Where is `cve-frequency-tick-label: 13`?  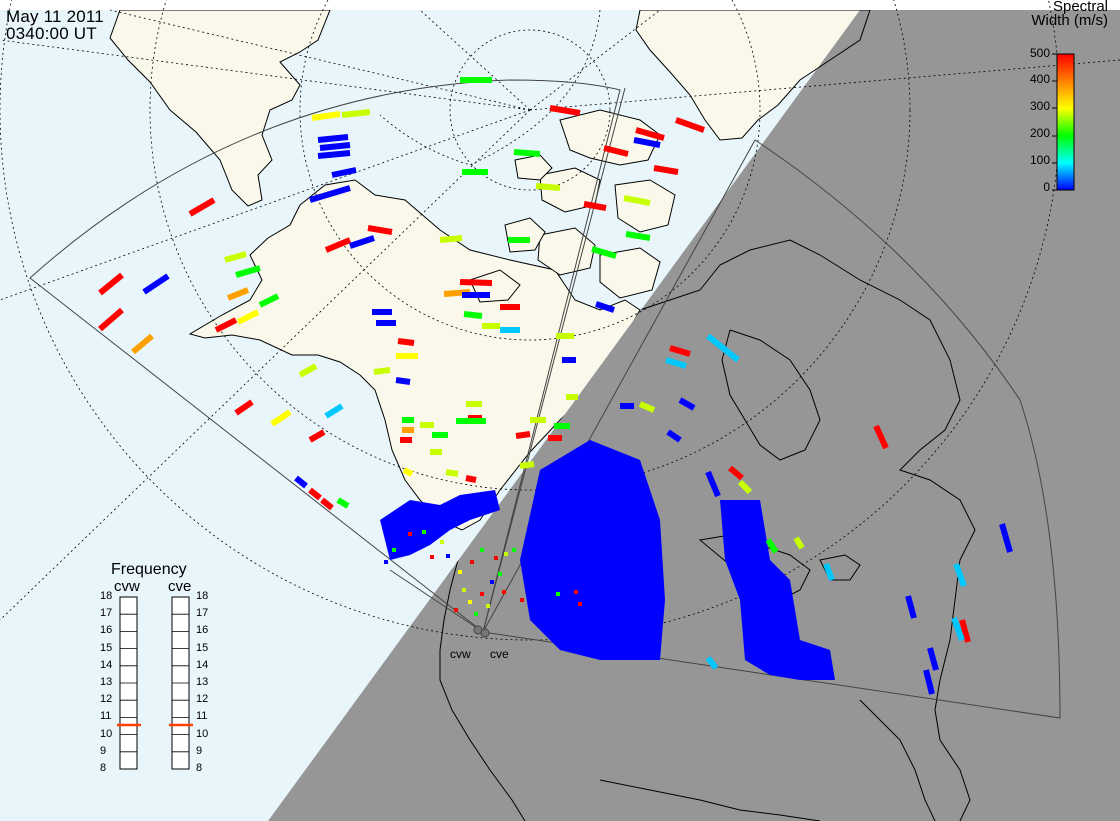
cve-frequency-tick-label: 13 is located at coordinates (202, 682).